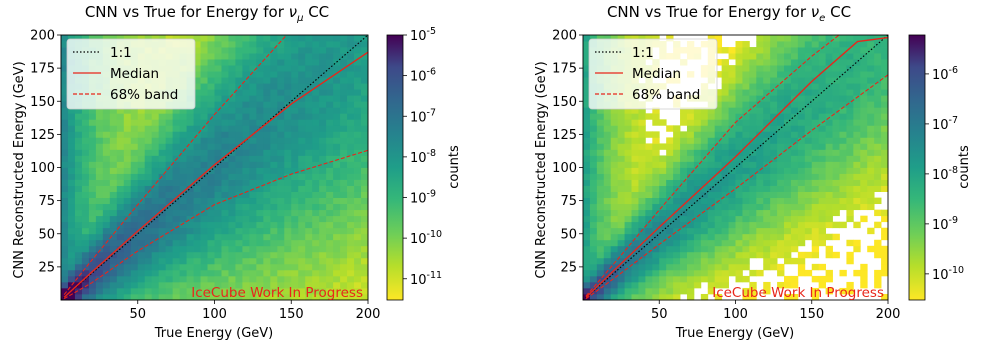 Image resolution: width=985 pixels, height=353 pixels. What do you see at coordinates (564, 135) in the screenshot?
I see `y-tick-label: 125` at bounding box center [564, 135].